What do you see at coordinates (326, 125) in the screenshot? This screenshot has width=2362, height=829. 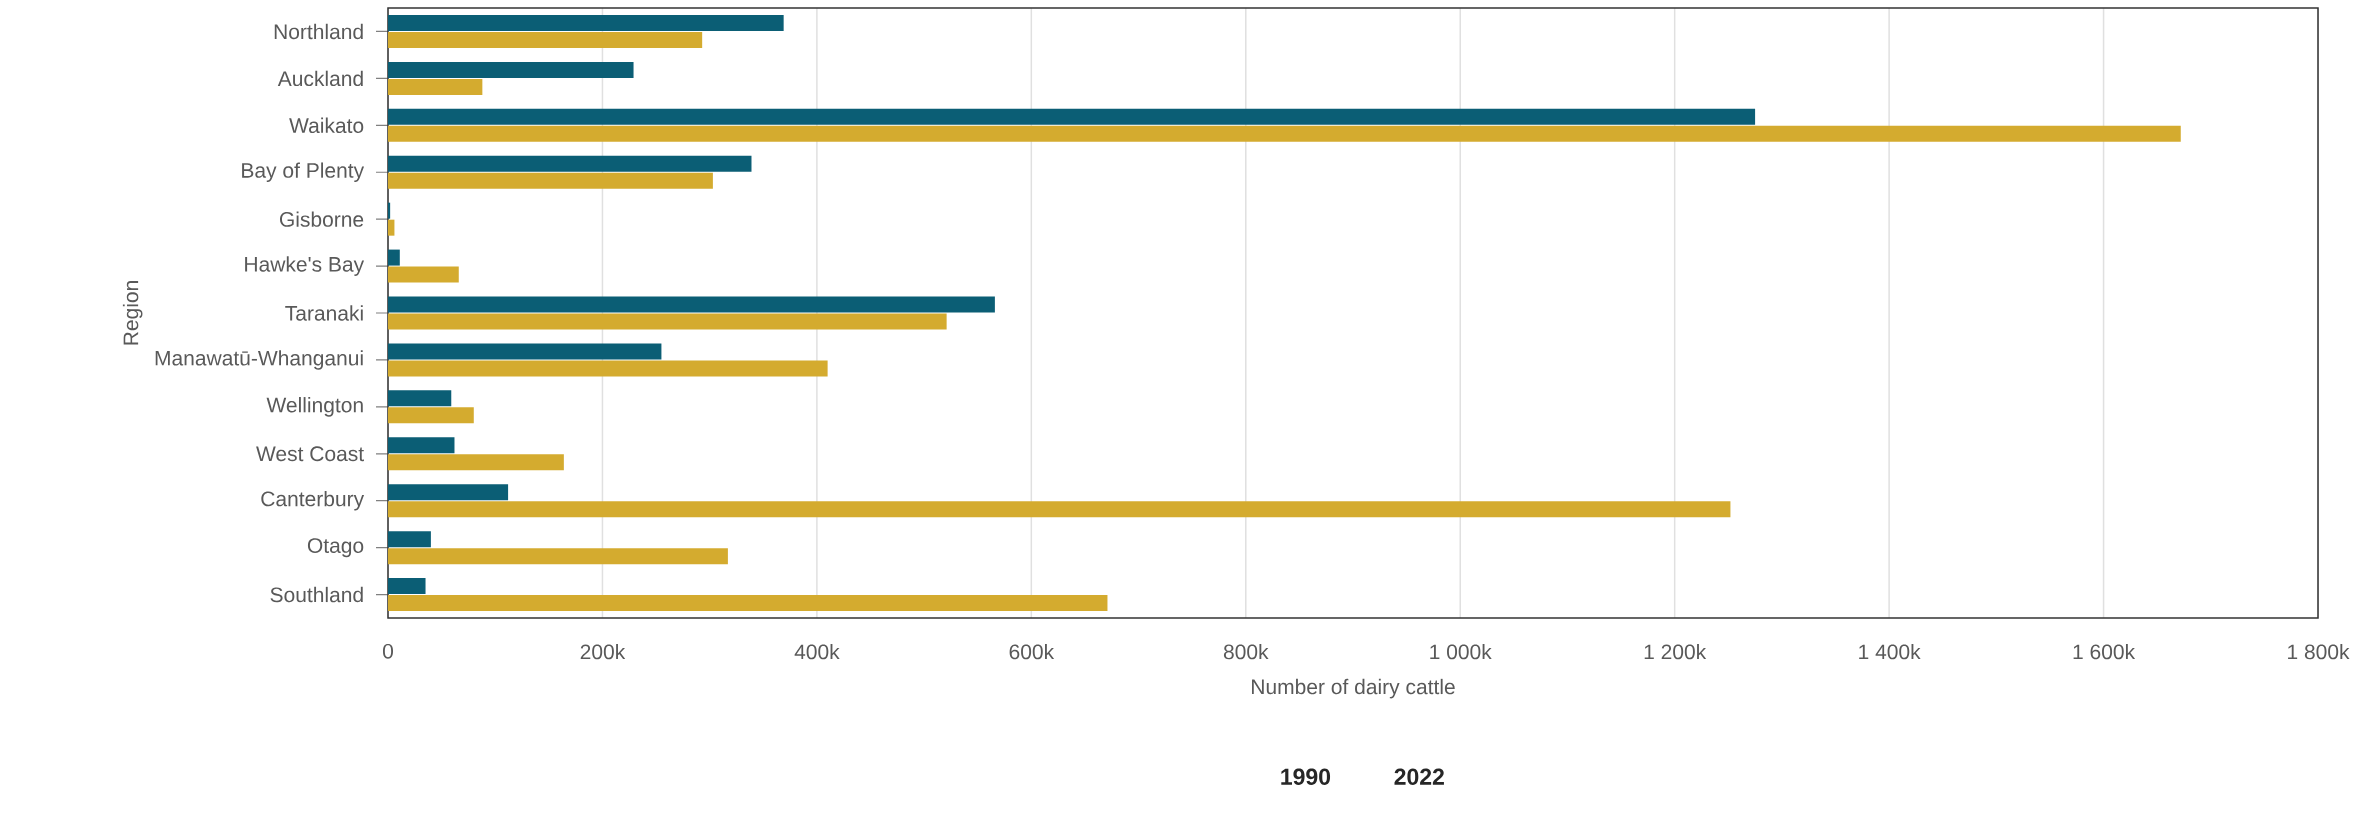 I see `y-tick-label: Waikato` at bounding box center [326, 125].